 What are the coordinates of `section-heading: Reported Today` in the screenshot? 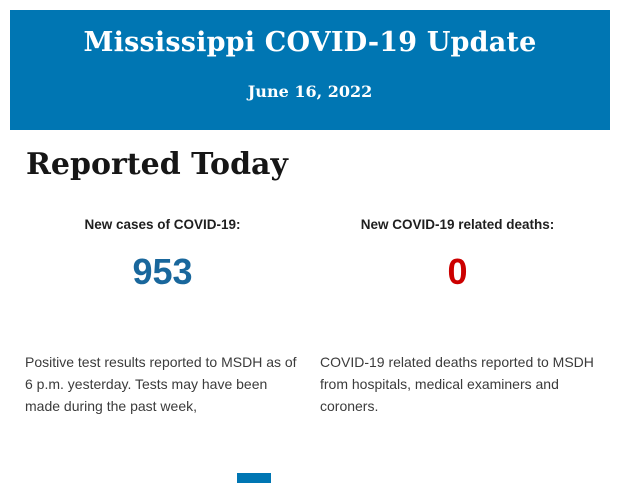 It's located at (157, 164).